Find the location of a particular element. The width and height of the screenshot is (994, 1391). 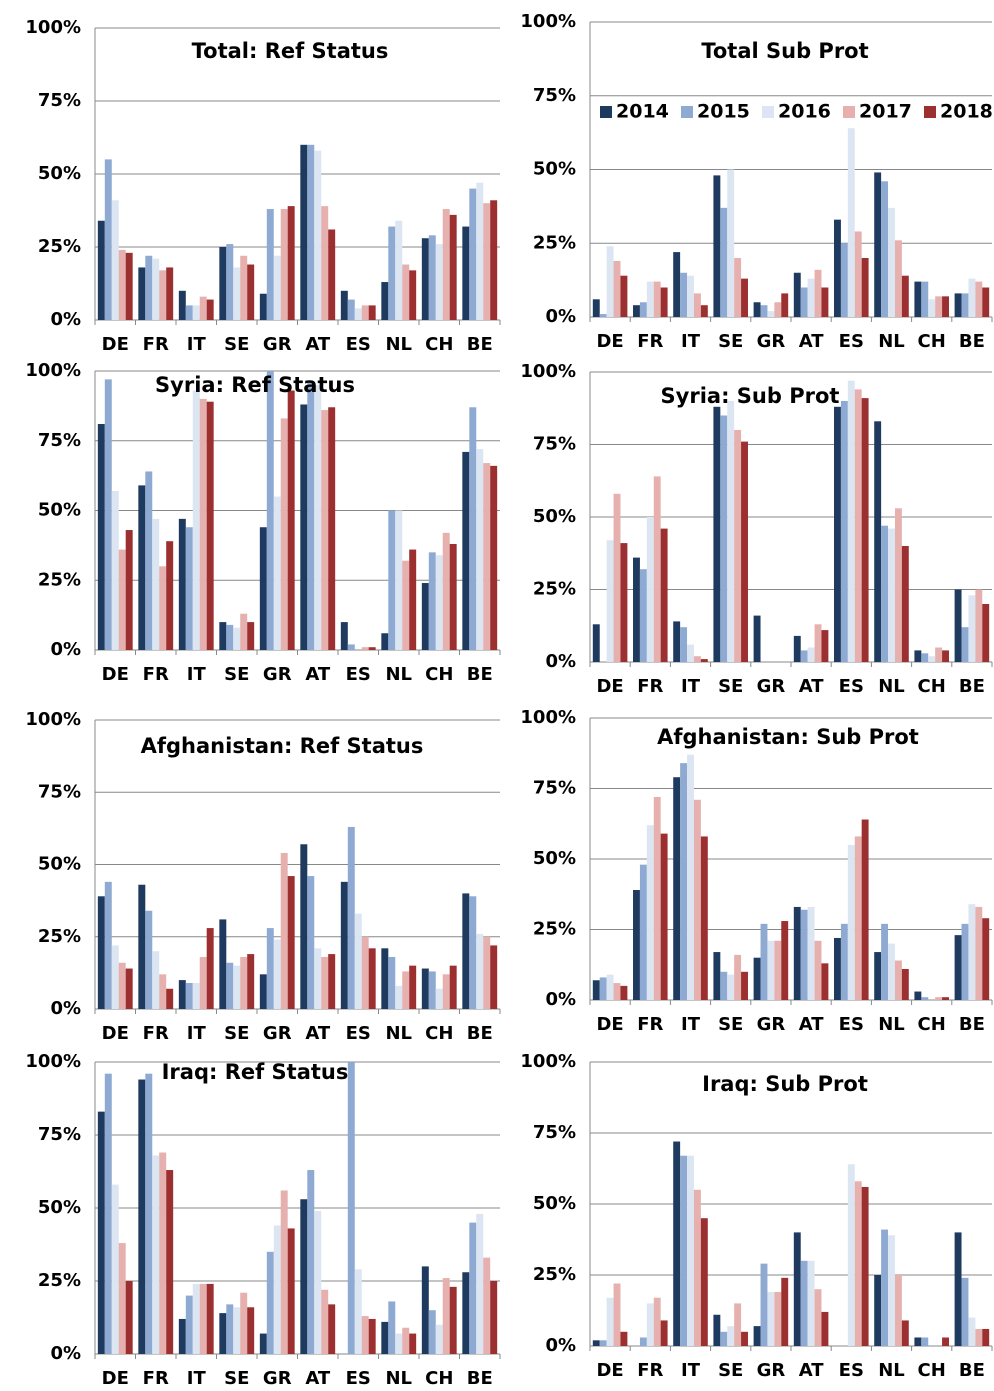

chart-title: Syria: Sub Prot is located at coordinates (750, 396).